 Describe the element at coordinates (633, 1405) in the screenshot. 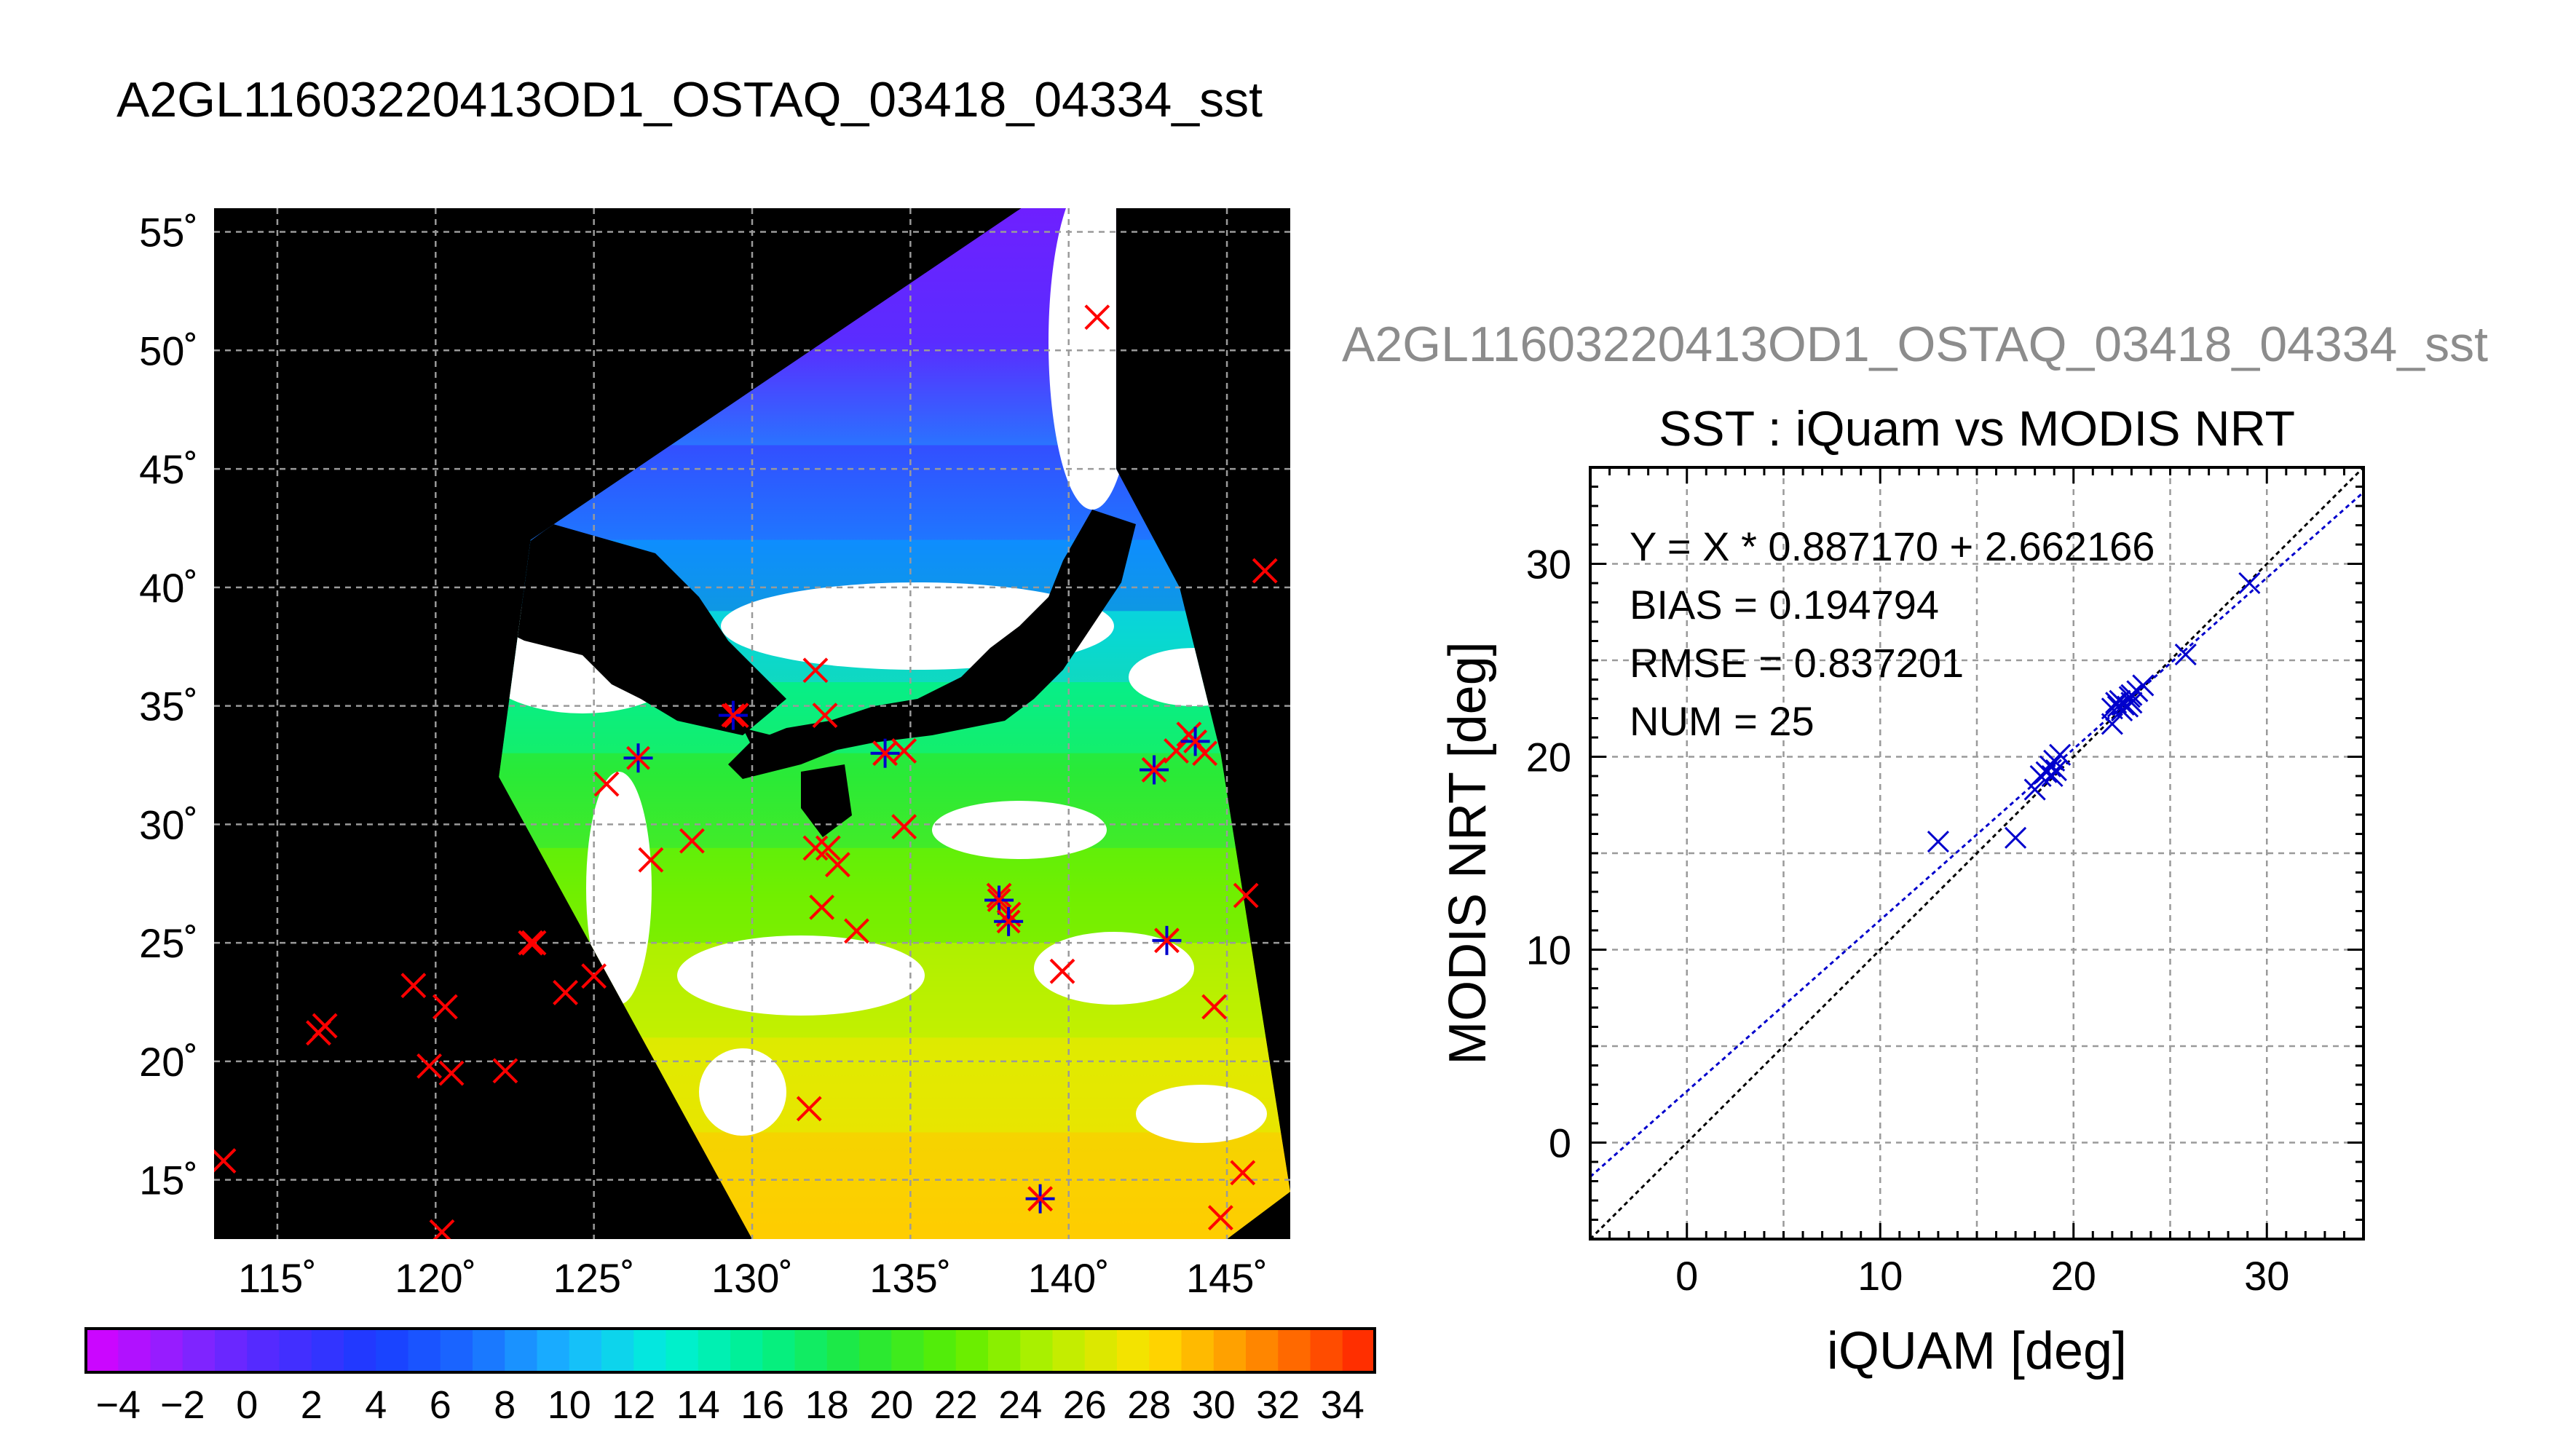

I see `colorbar-tick-label: 12` at that location.